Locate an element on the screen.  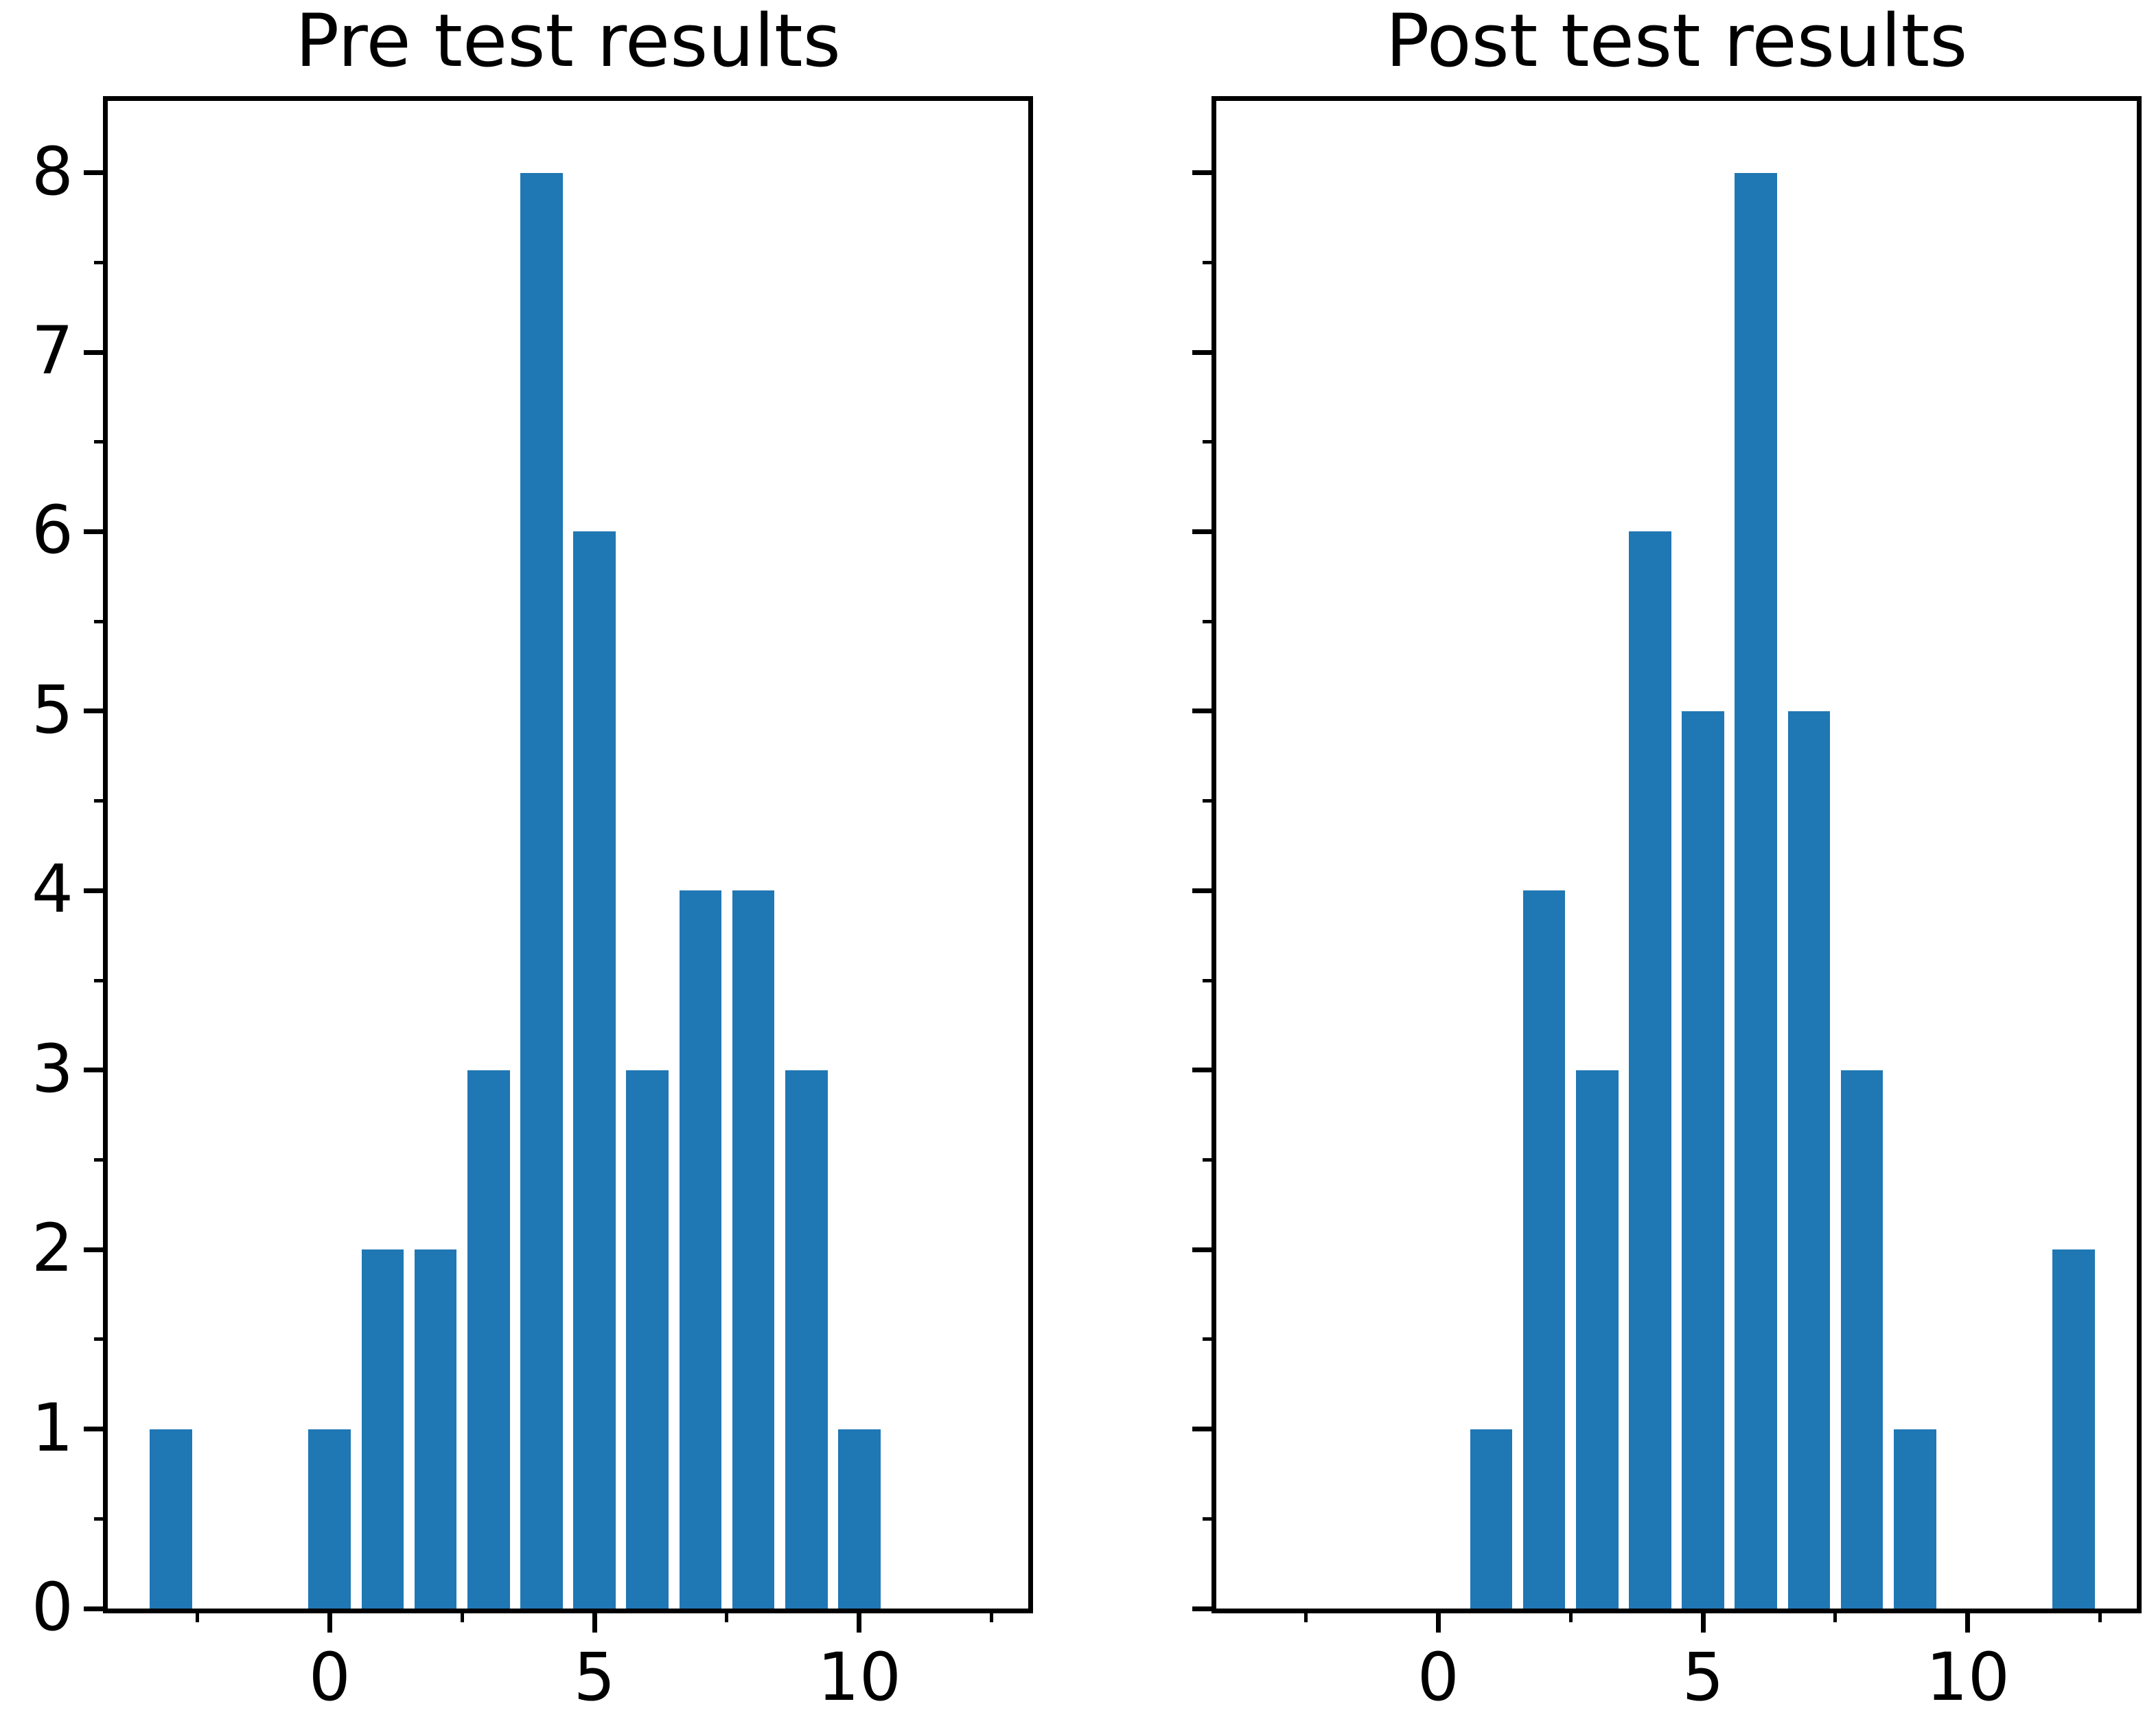
y-axis-tick-label: 3 is located at coordinates (52, 1068).